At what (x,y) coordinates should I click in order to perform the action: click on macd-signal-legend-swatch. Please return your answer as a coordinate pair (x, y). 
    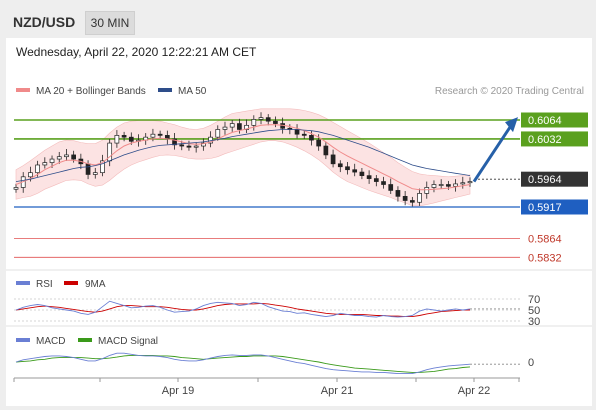
    Looking at the image, I should click on (85, 340).